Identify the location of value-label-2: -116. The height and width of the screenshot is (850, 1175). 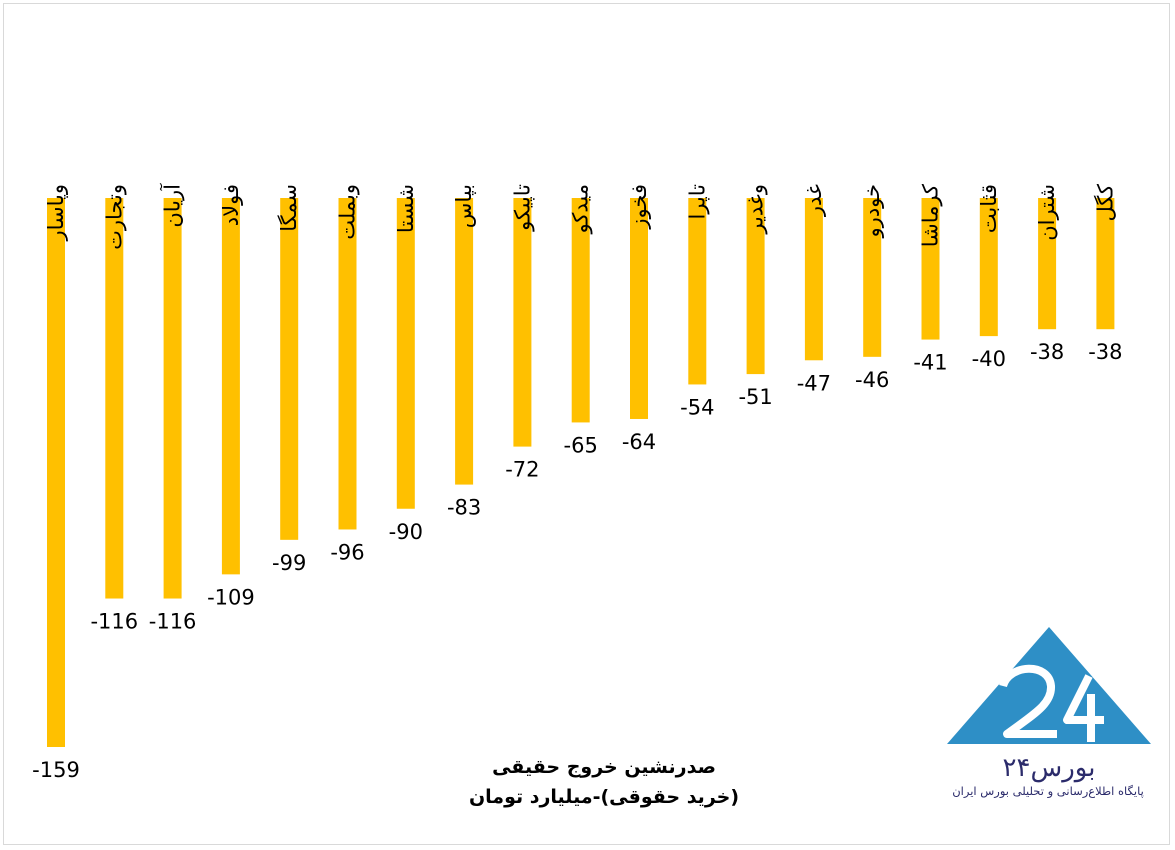
(173, 622).